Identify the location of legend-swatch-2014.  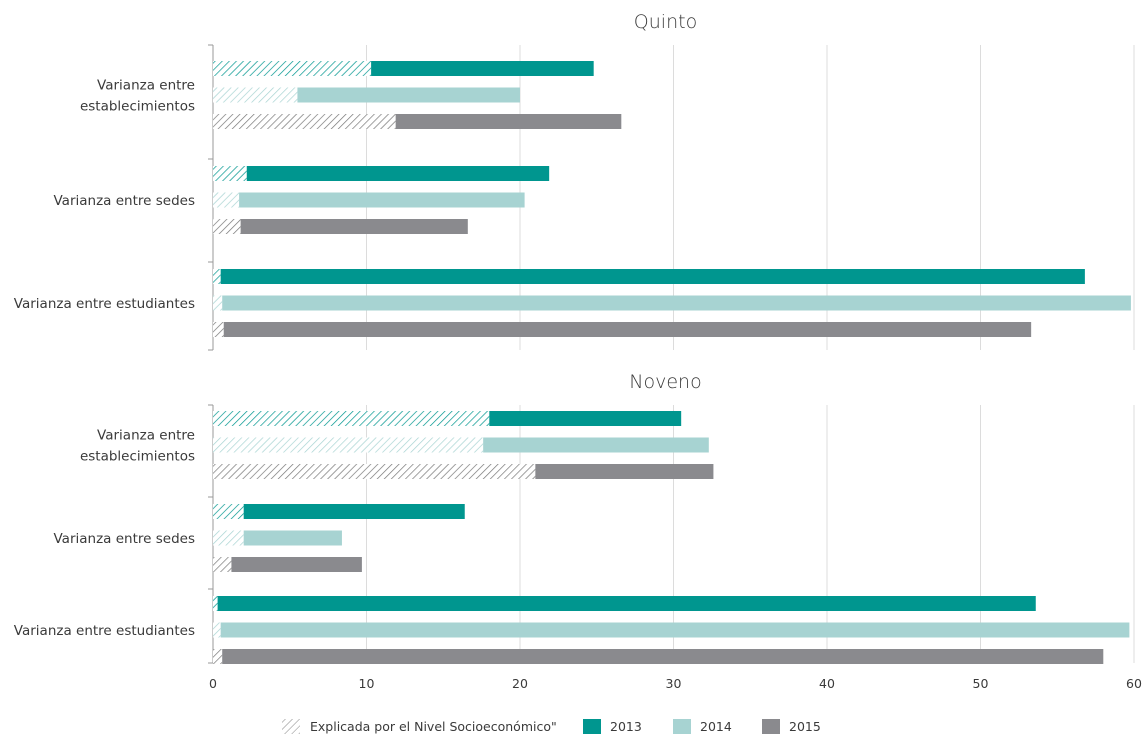
(682, 726).